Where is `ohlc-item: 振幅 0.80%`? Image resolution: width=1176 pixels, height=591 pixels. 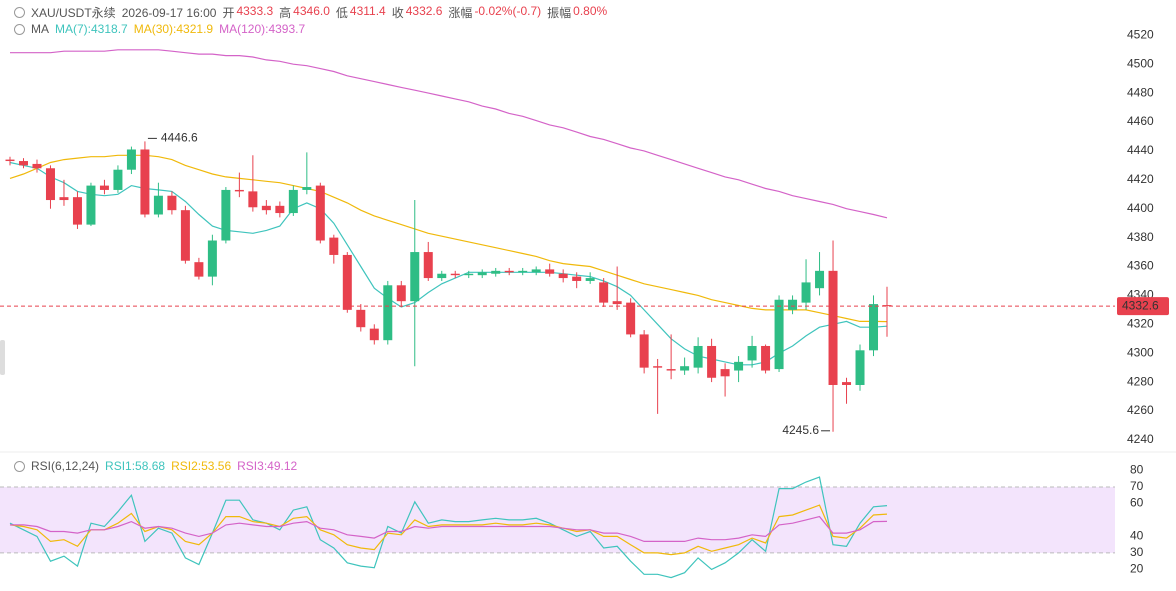 ohlc-item: 振幅 0.80% is located at coordinates (577, 12).